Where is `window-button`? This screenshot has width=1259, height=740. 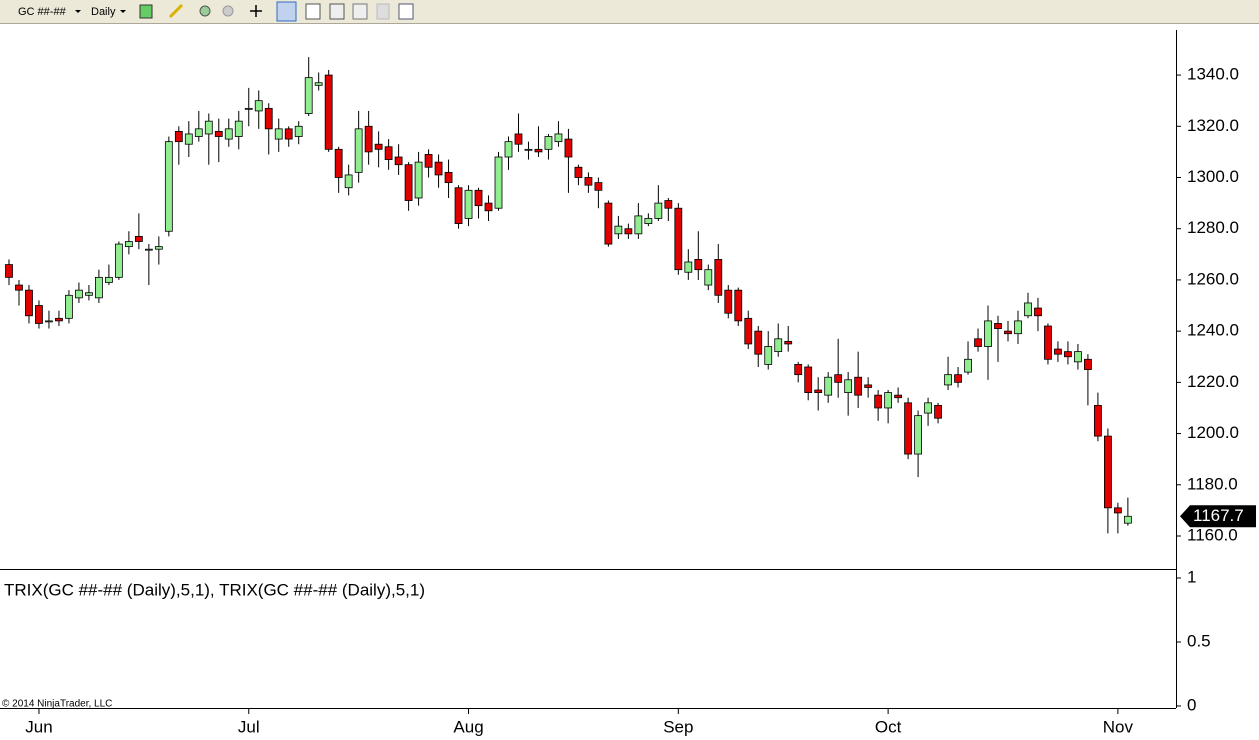 window-button is located at coordinates (406, 11).